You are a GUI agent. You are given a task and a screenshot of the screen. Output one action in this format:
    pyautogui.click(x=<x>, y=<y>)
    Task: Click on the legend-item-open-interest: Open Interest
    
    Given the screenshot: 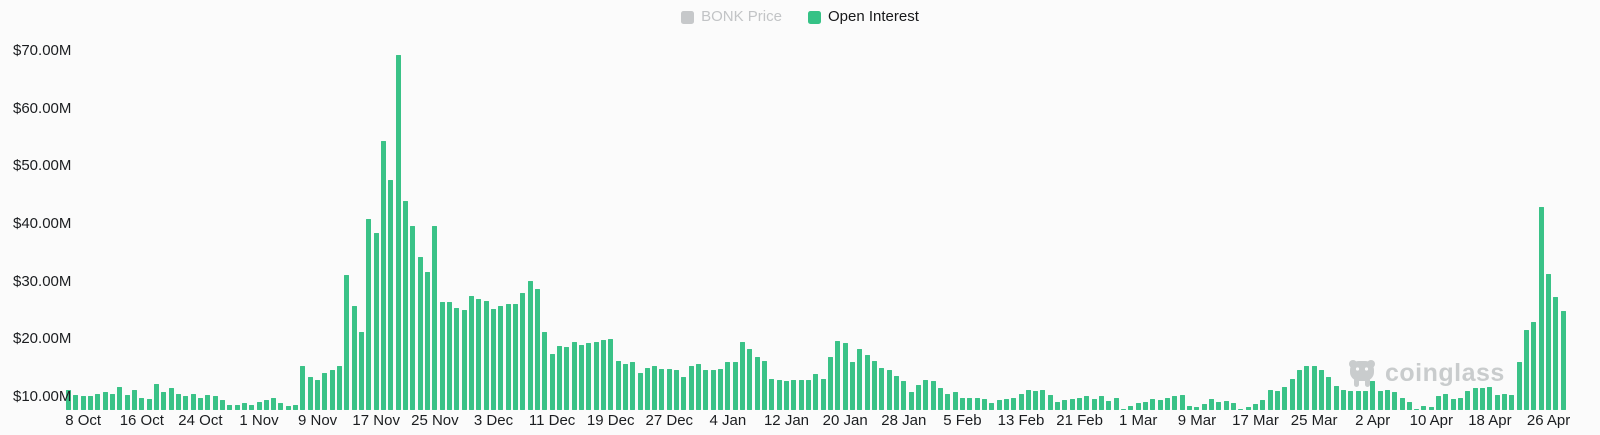 What is the action you would take?
    pyautogui.click(x=863, y=17)
    